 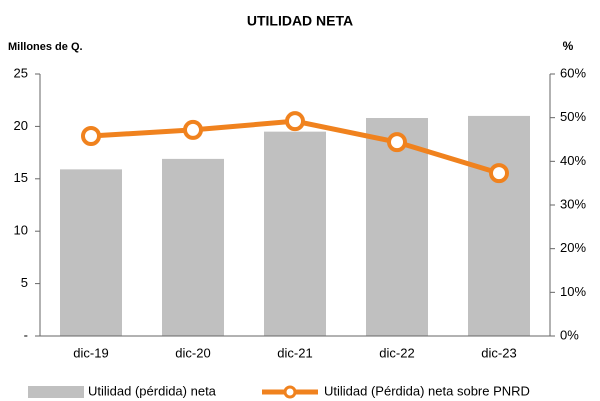 What do you see at coordinates (290, 392) in the screenshot?
I see `legend-swatch-marker` at bounding box center [290, 392].